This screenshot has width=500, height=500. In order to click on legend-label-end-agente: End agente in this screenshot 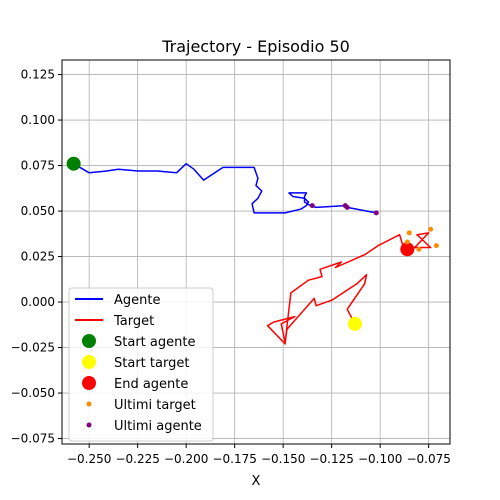, I will do `click(151, 384)`.